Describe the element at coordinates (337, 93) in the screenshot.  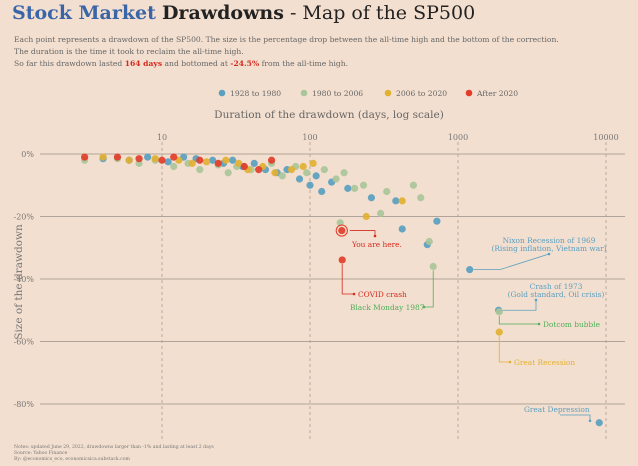
I see `legend-label: 1980 to 2006` at that location.